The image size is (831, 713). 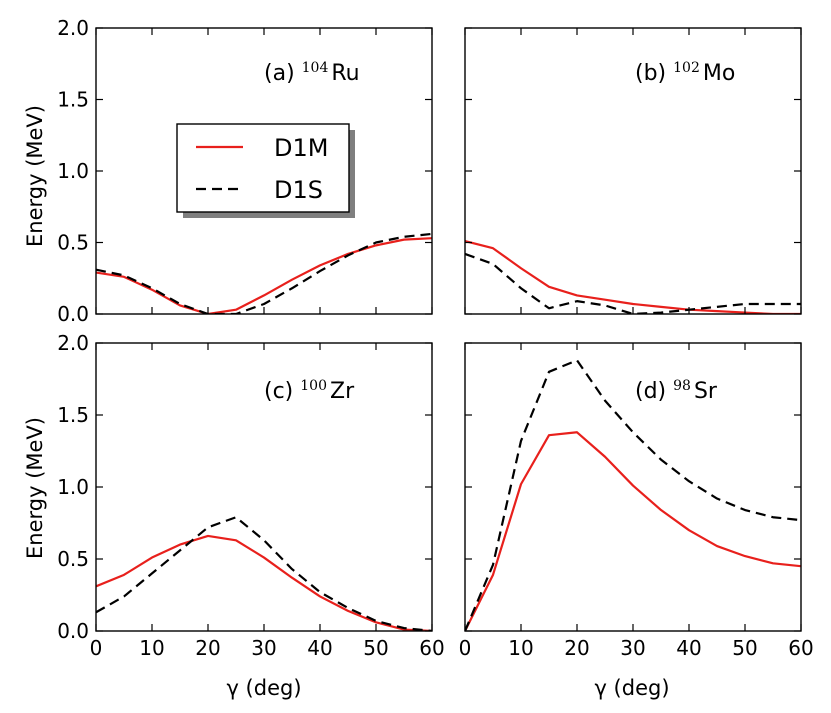 What do you see at coordinates (35, 176) in the screenshot?
I see `y-axis-title-top: Energy (MeV)` at bounding box center [35, 176].